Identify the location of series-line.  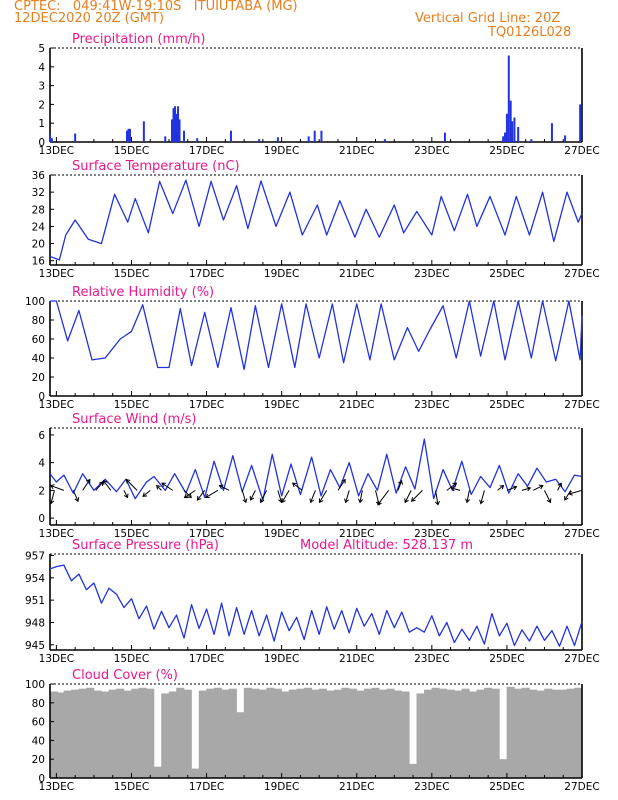
(316, 220).